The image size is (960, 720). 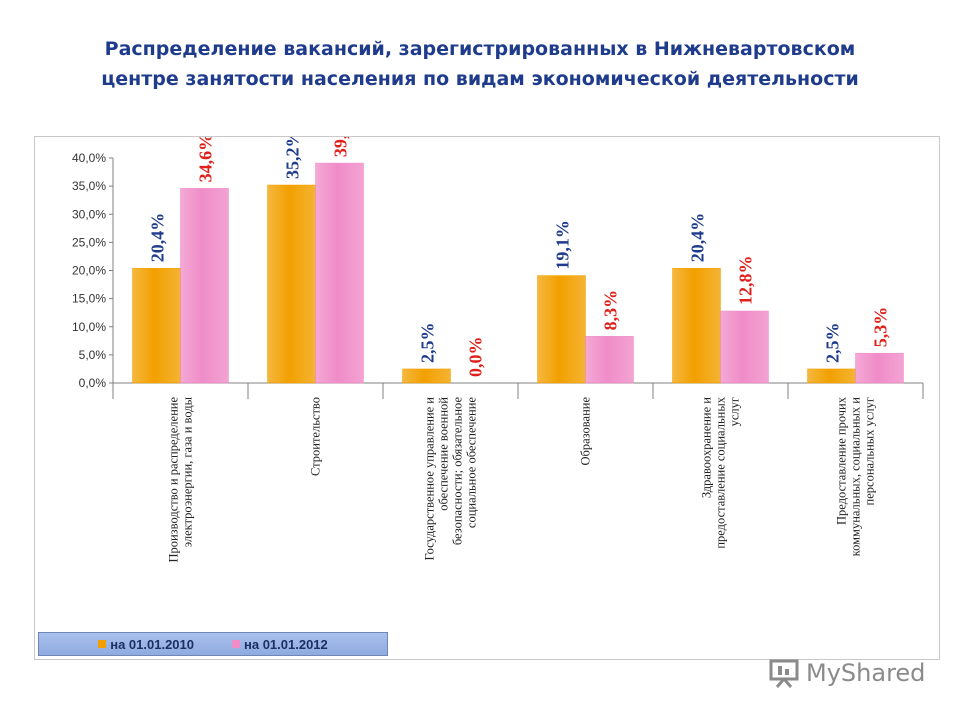 I want to click on data-label-2012: 39,1%, so click(x=341, y=147).